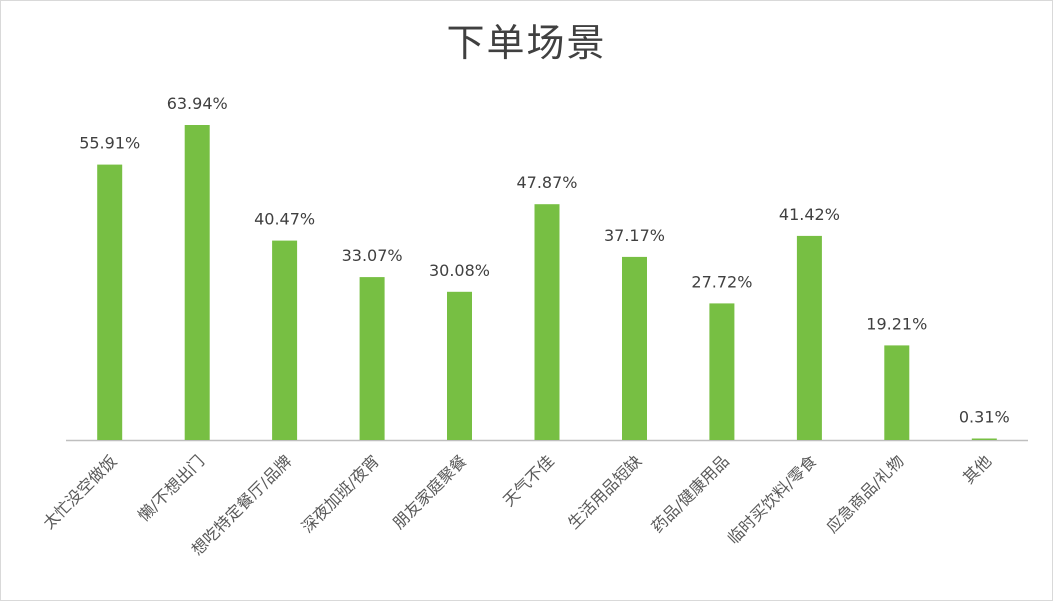 Image resolution: width=1053 pixels, height=601 pixels. What do you see at coordinates (977, 469) in the screenshot?
I see `category-label-10: 其他` at bounding box center [977, 469].